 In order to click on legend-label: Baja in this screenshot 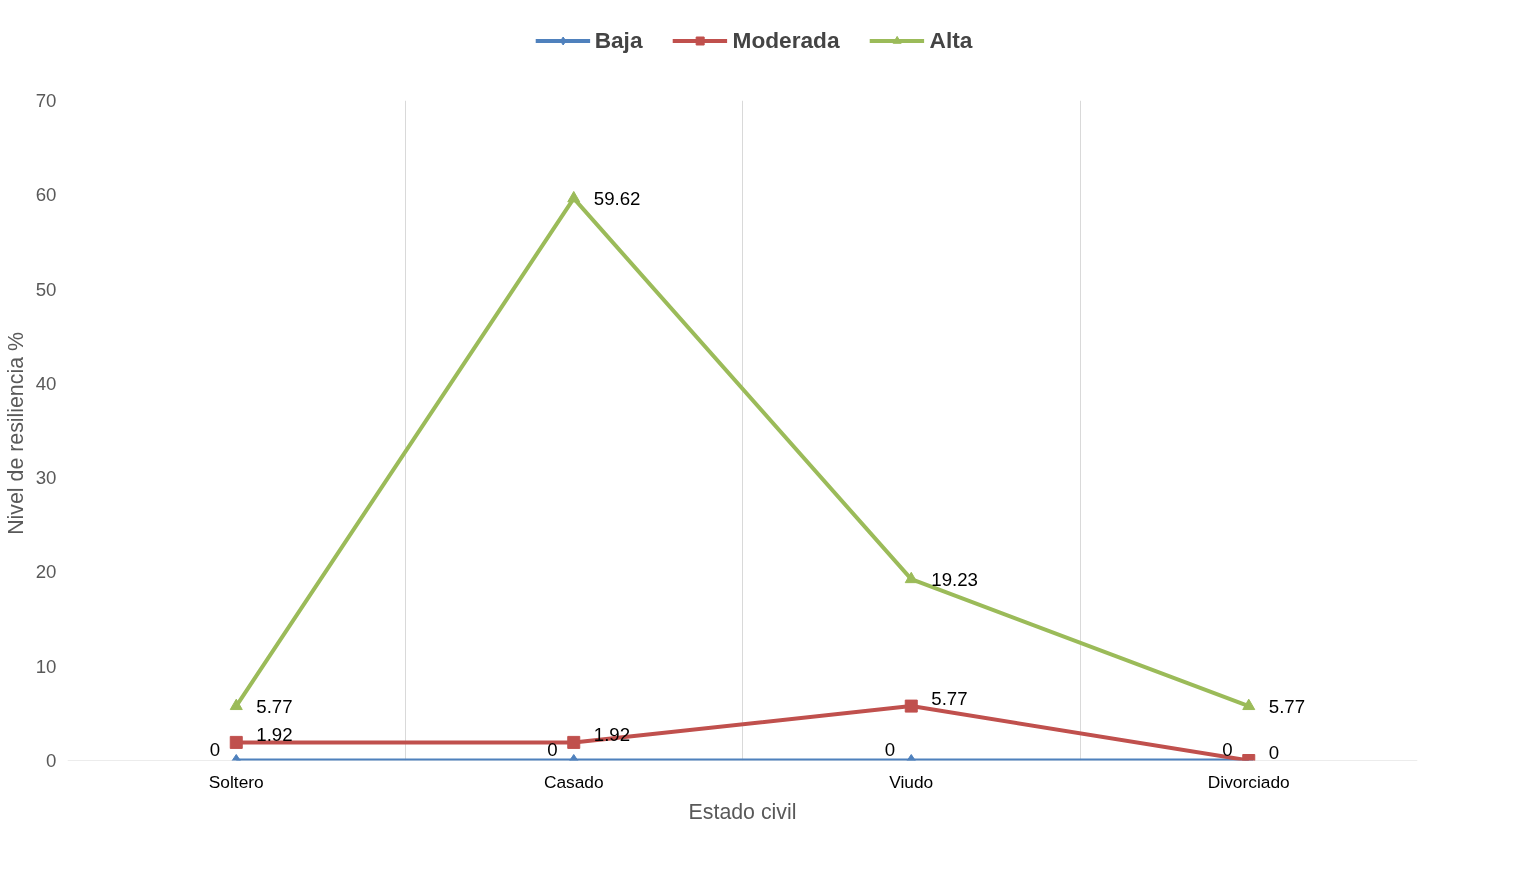, I will do `click(618, 40)`.